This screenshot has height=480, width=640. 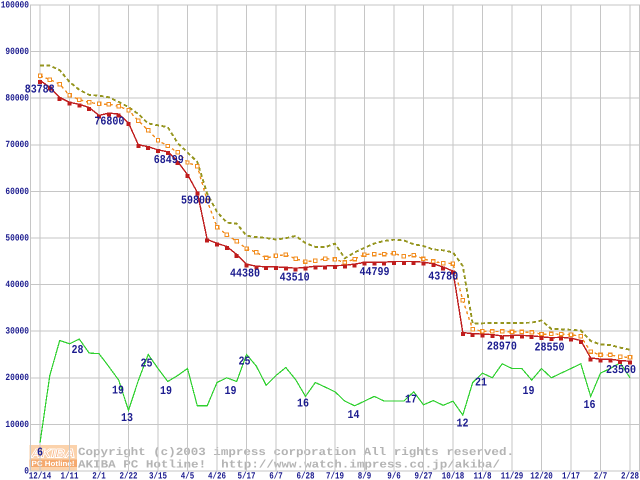 What do you see at coordinates (295, 278) in the screenshot?
I see `svg-text: 43510` at bounding box center [295, 278].